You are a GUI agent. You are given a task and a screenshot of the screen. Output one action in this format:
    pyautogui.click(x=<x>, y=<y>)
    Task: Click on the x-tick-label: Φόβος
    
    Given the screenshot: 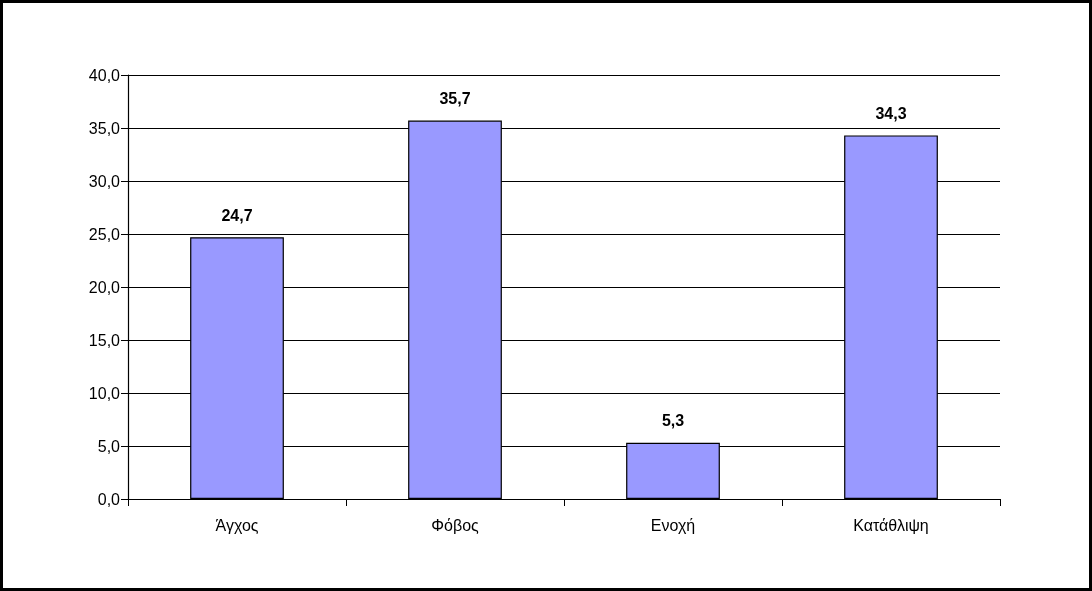 What is the action you would take?
    pyautogui.click(x=455, y=525)
    